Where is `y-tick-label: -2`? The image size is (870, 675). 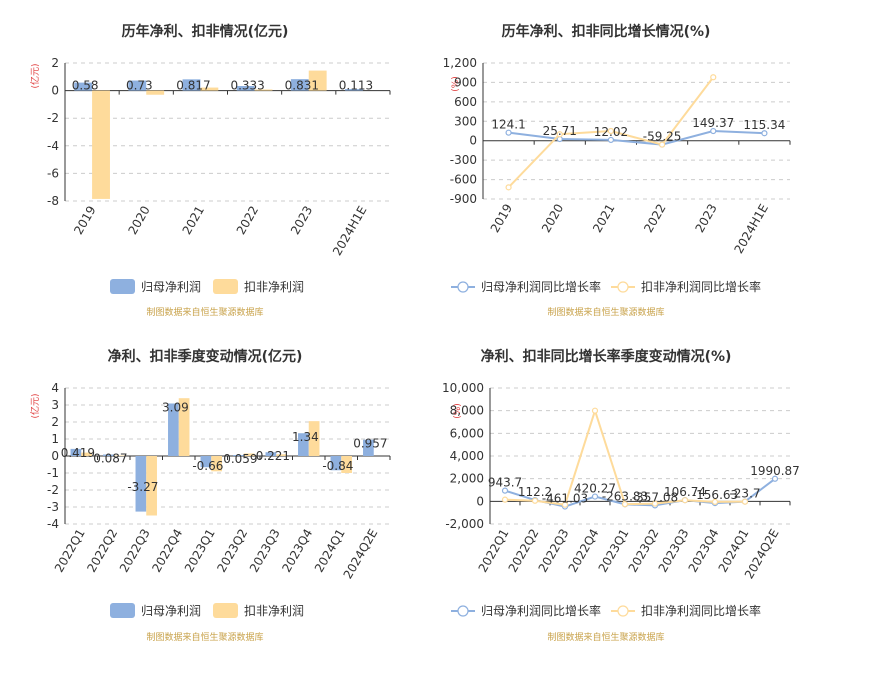 y-tick-label: -2 is located at coordinates (53, 118).